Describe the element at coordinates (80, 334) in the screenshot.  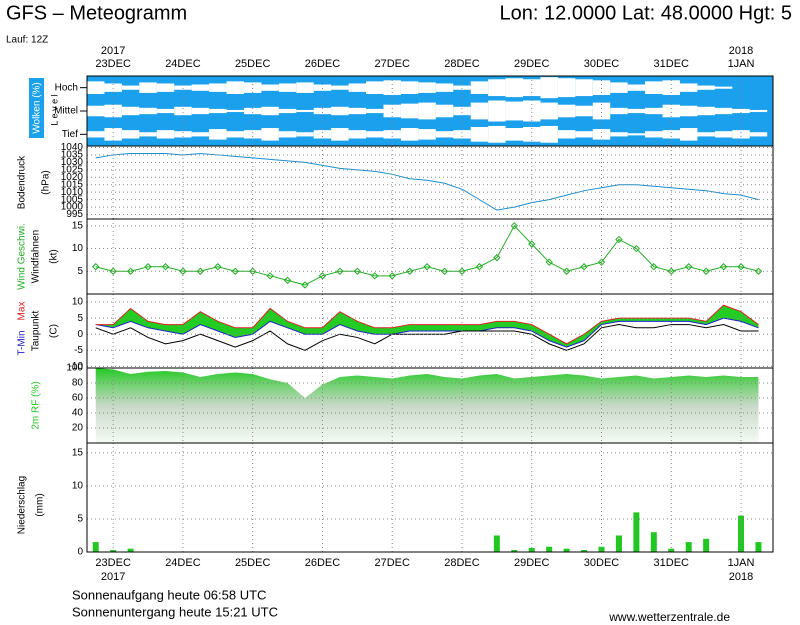
I see `y-tick-label: 0` at that location.